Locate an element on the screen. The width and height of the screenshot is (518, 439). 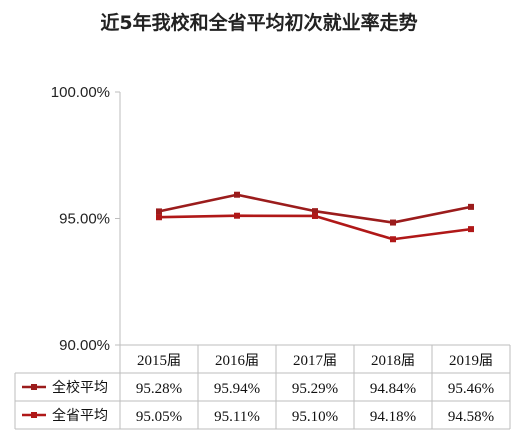
x-category-label: 2019届 is located at coordinates (471, 361).